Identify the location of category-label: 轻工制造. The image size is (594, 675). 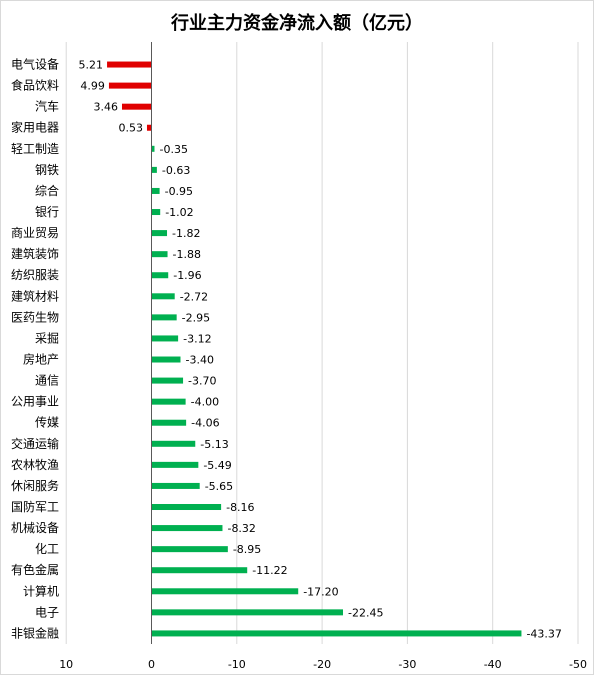
(35, 149).